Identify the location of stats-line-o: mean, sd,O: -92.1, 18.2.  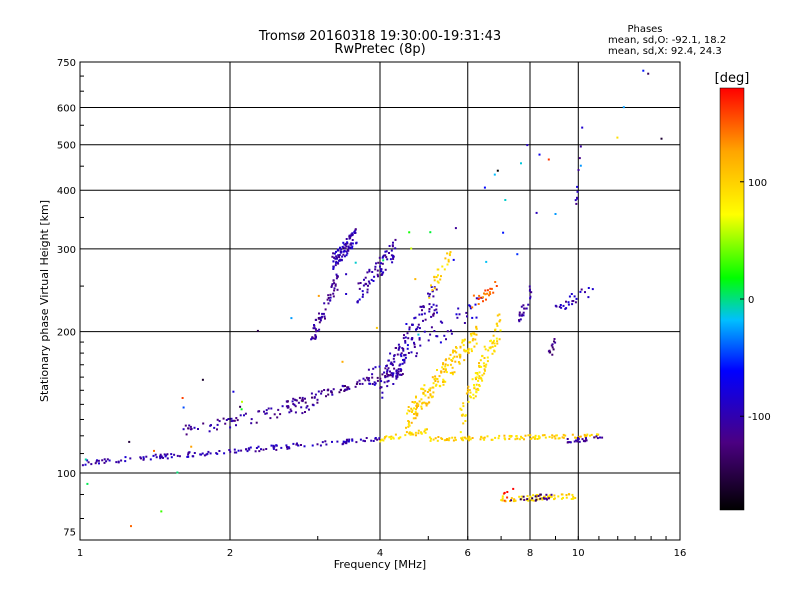
(667, 40).